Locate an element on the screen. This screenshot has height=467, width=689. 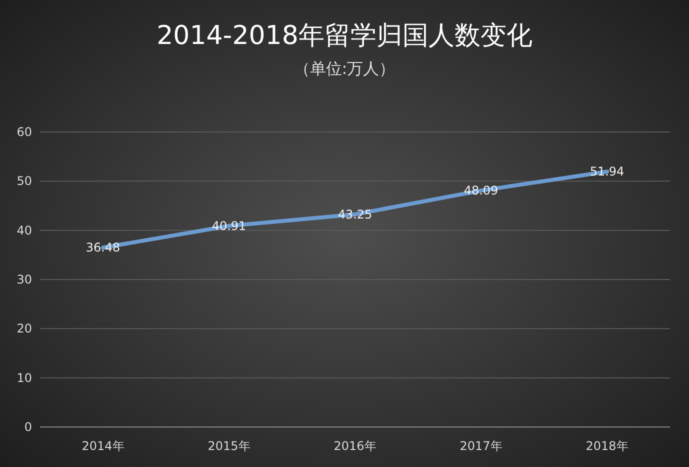
ytick: 10 is located at coordinates (24, 377).